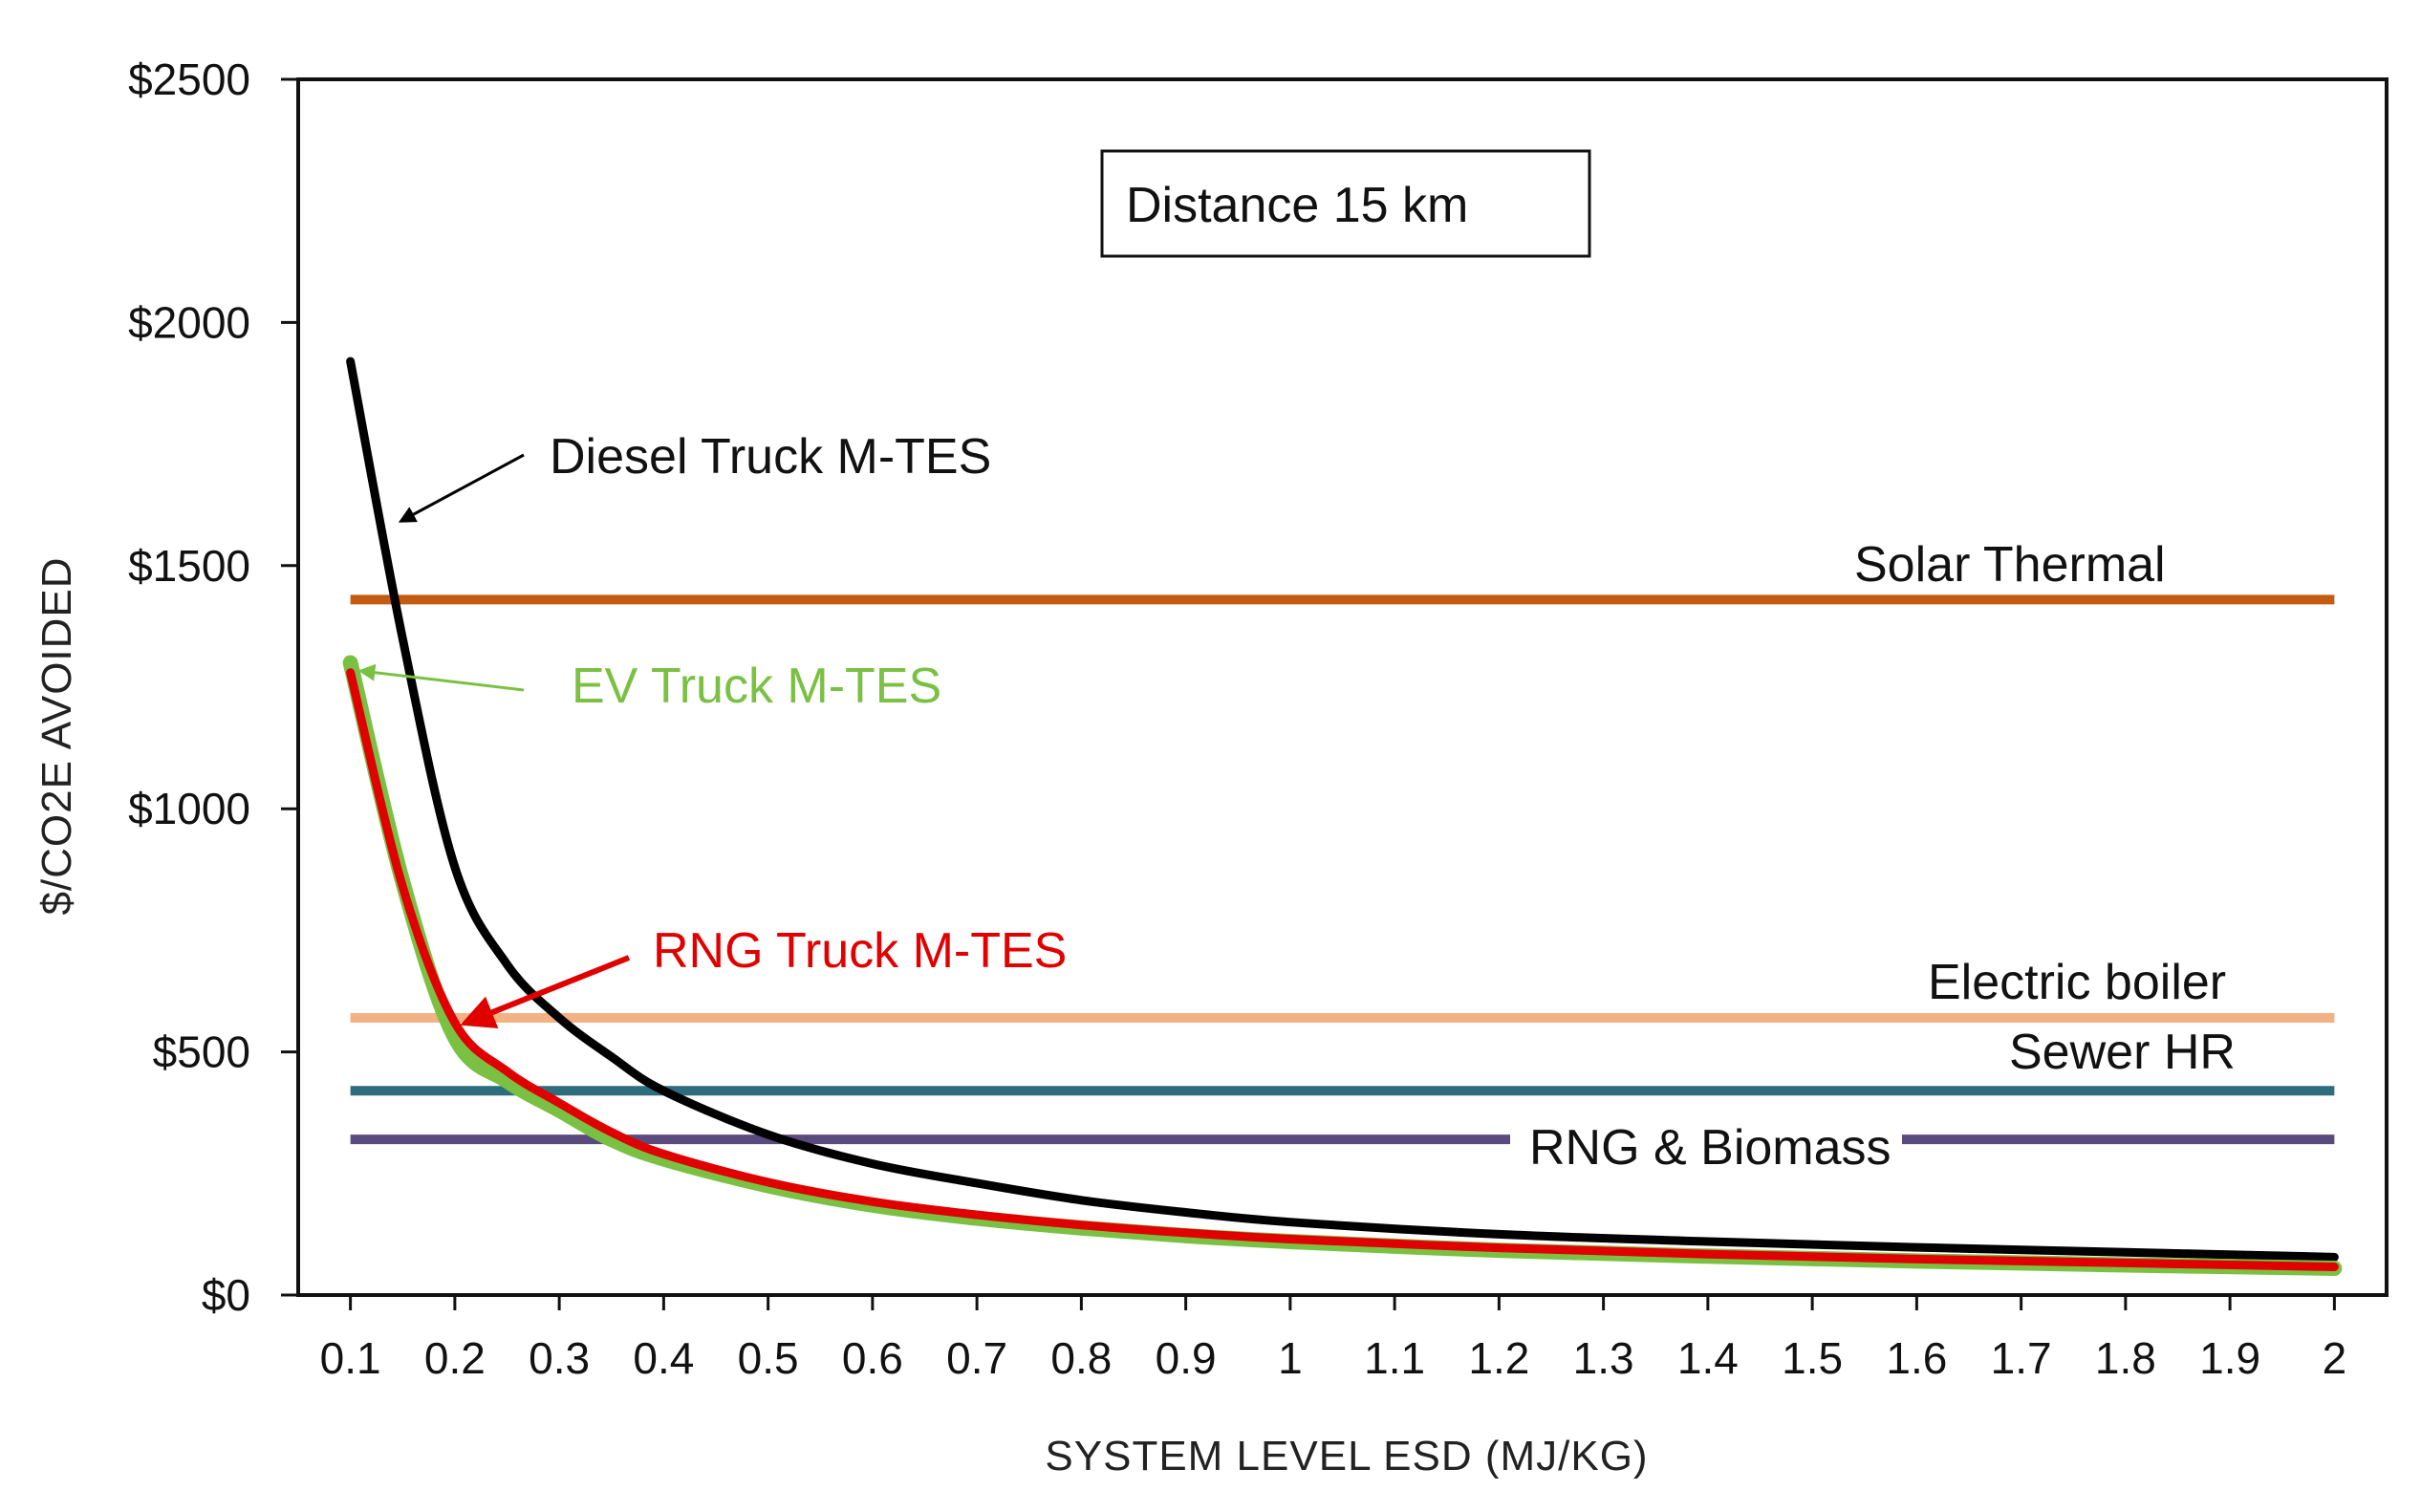 This screenshot has height=1512, width=2421. I want to click on y-tick-label: $2000, so click(189, 322).